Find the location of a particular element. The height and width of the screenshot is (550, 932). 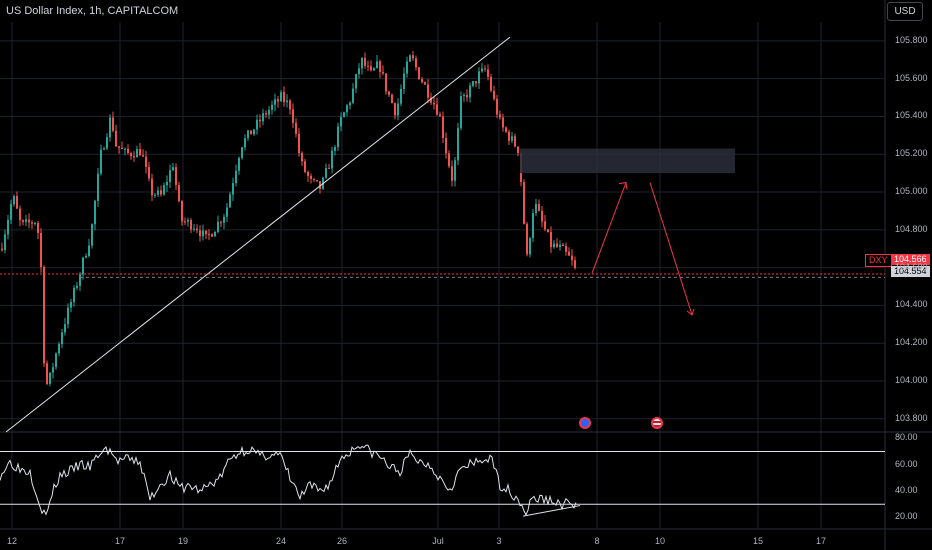

price-axis-tick: 105.800 is located at coordinates (911, 39).